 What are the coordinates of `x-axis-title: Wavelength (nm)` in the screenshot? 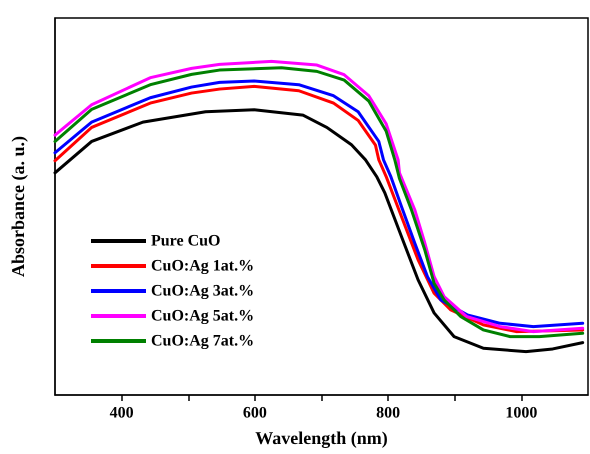 It's located at (321, 438).